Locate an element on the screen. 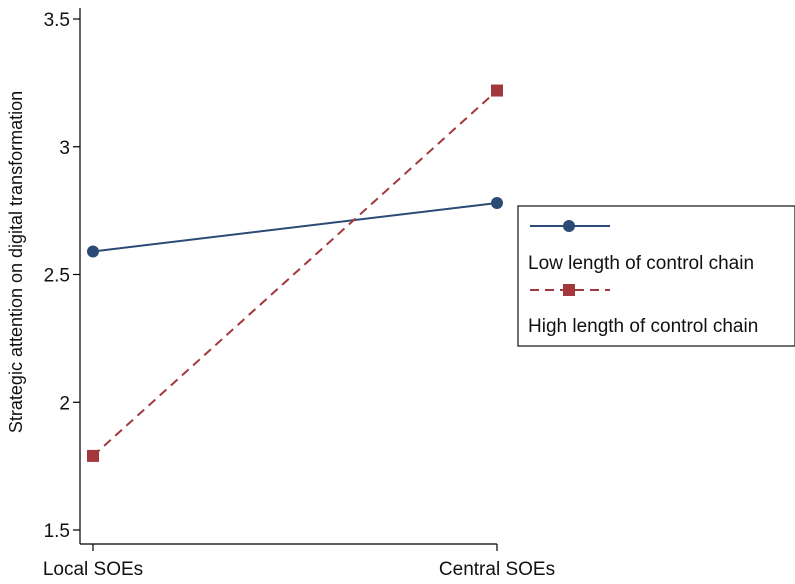  series-line is located at coordinates (295, 227).